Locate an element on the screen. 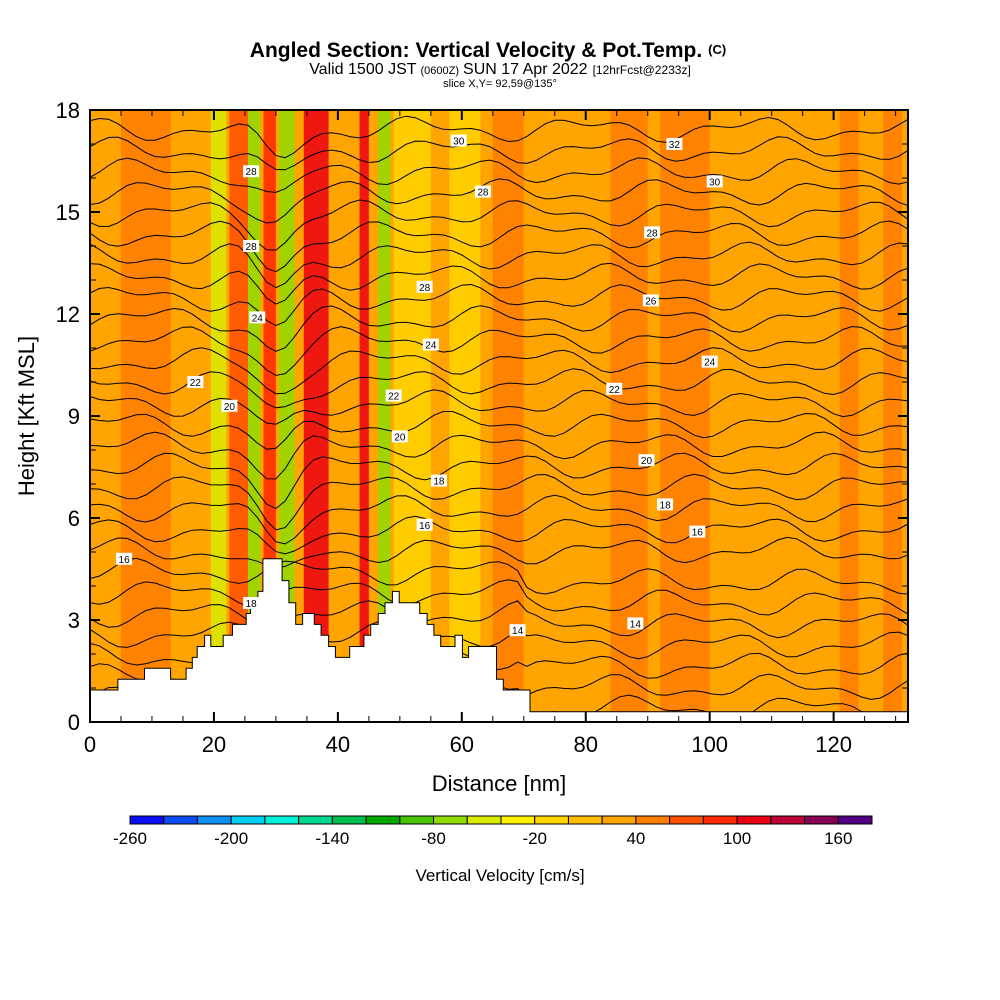 The height and width of the screenshot is (1000, 1000). y-tick-label: 3 is located at coordinates (74, 620).